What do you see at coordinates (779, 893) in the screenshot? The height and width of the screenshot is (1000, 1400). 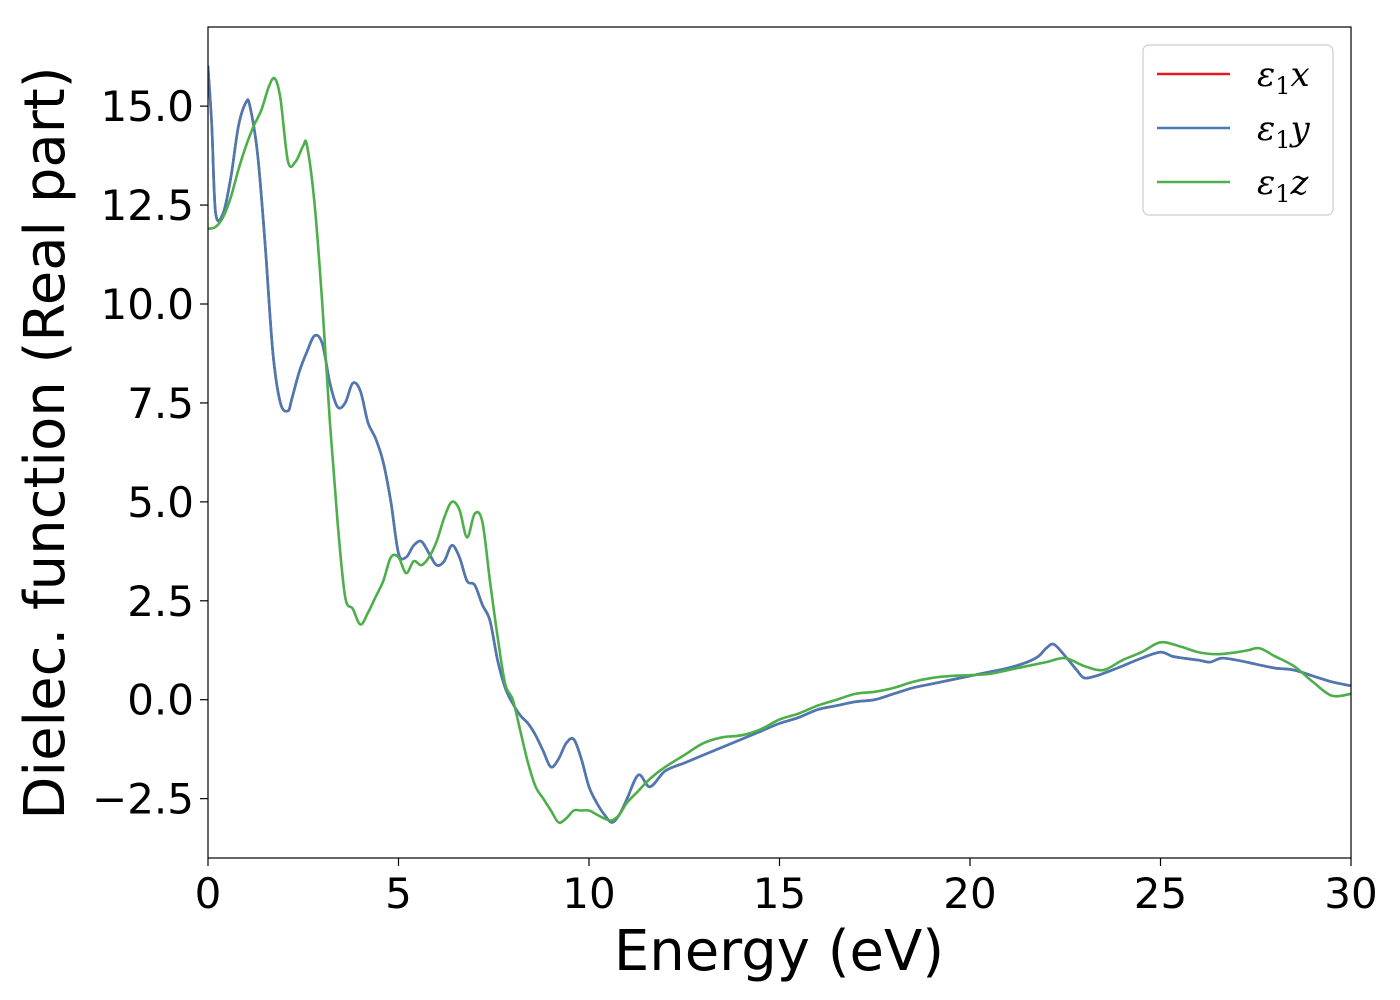 I see `x-tick-label: 15` at bounding box center [779, 893].